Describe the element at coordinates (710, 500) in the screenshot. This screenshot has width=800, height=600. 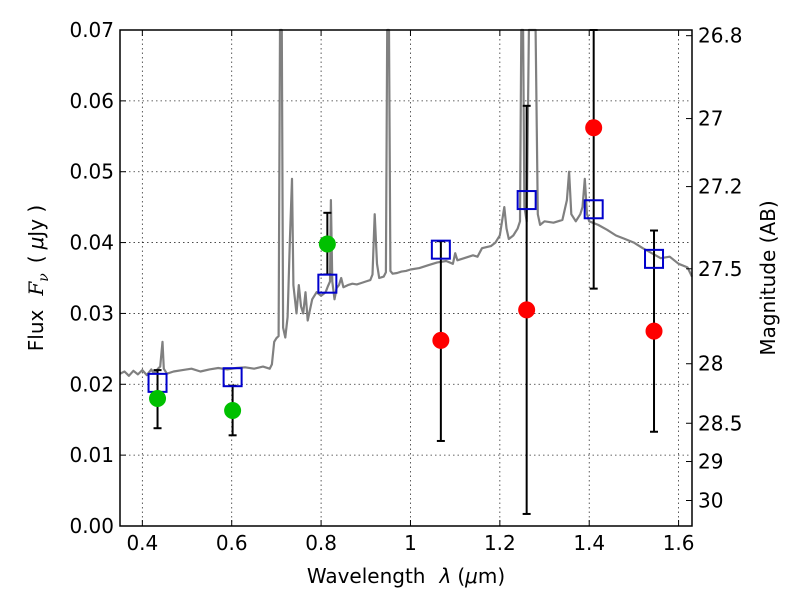
I see `mag-tick-label: 30` at that location.